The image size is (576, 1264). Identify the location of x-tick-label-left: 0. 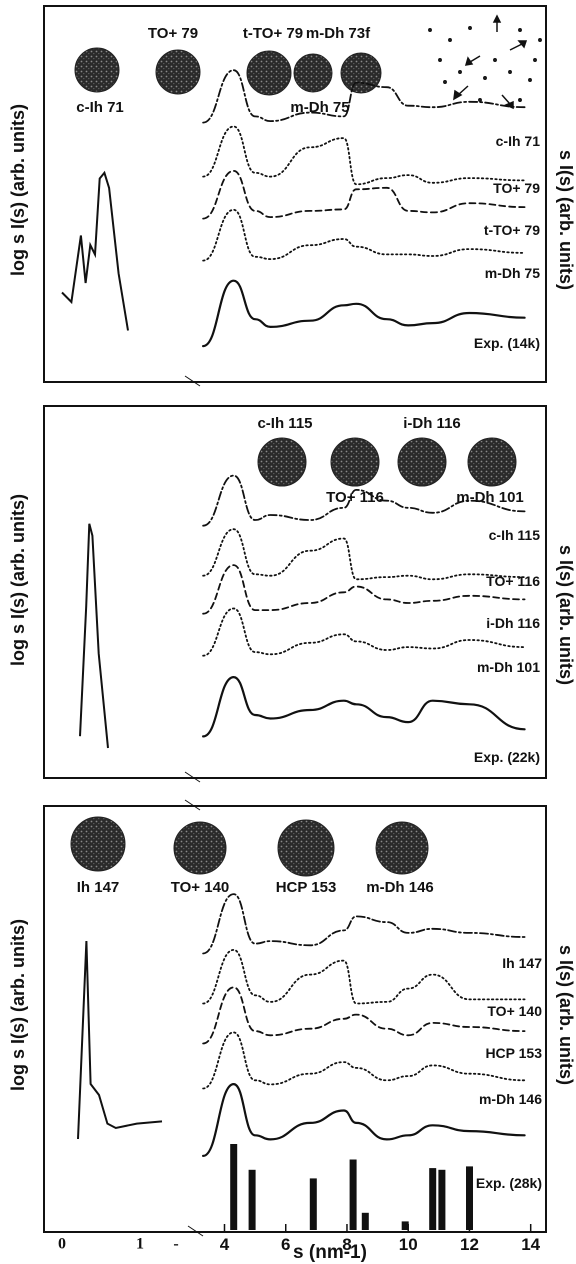
(62, 1243).